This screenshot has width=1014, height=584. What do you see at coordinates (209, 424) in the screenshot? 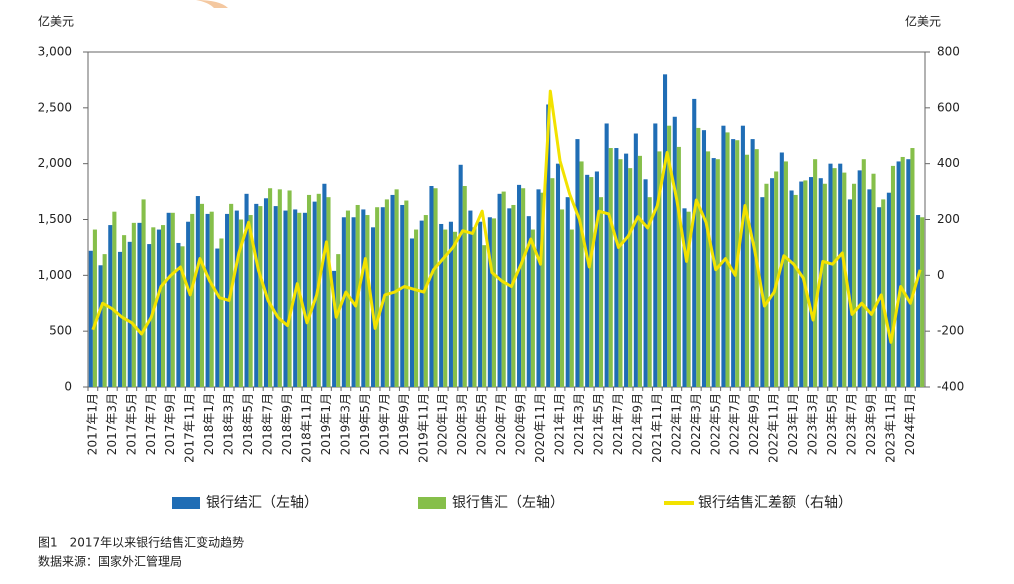
I see `x-tick-label: 2018年1月` at bounding box center [209, 424].